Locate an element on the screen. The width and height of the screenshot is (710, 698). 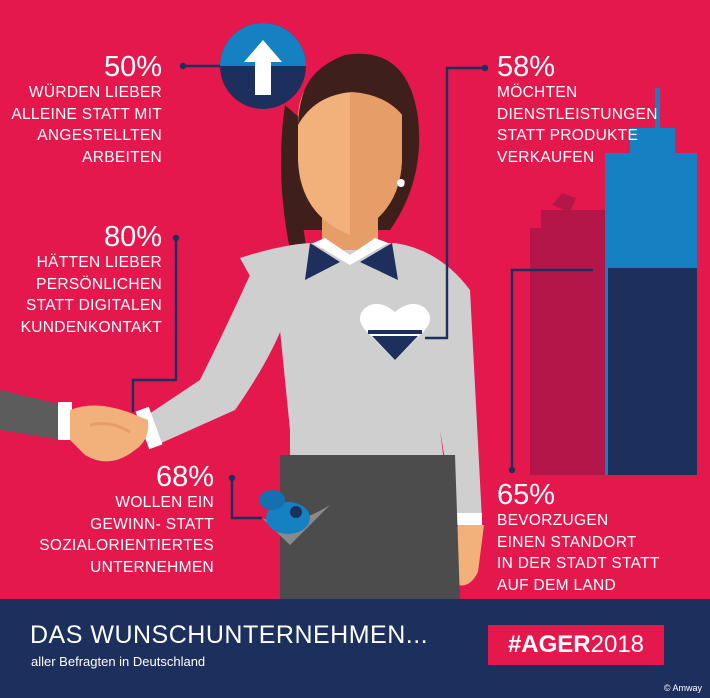
stat-65-percent: 65% is located at coordinates (526, 495).